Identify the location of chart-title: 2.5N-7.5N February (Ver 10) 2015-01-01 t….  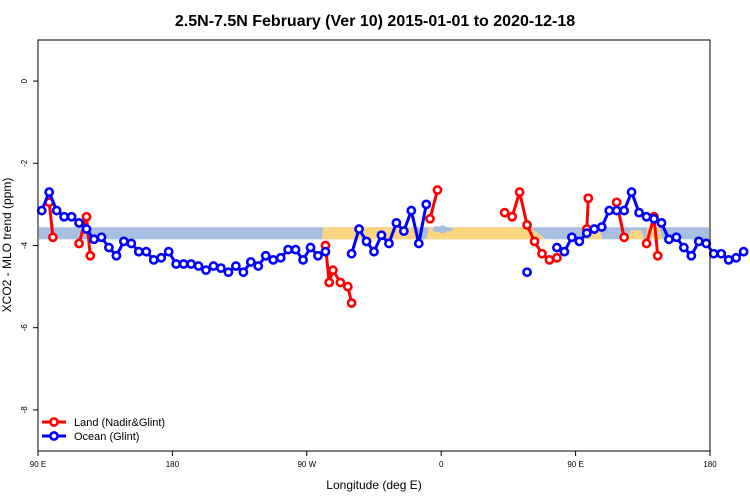
(375, 21).